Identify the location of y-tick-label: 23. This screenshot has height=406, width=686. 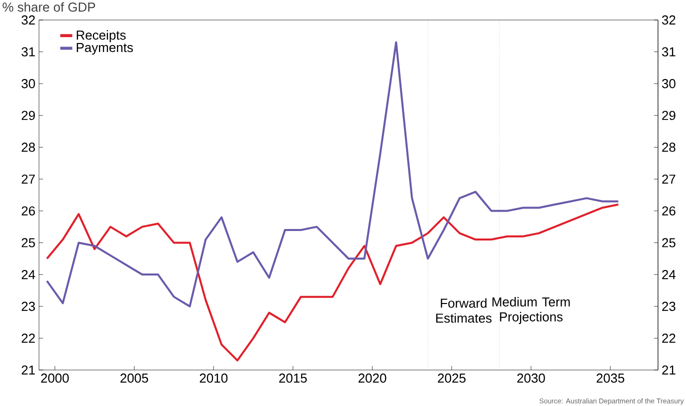
(28, 306).